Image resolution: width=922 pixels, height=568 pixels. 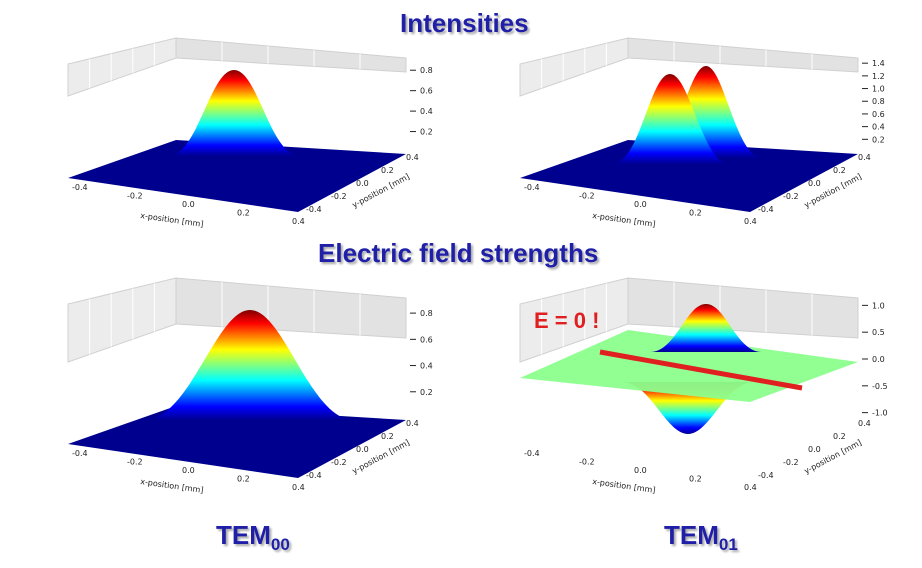 What do you see at coordinates (728, 545) in the screenshot?
I see `mode-subscript: 01` at bounding box center [728, 545].